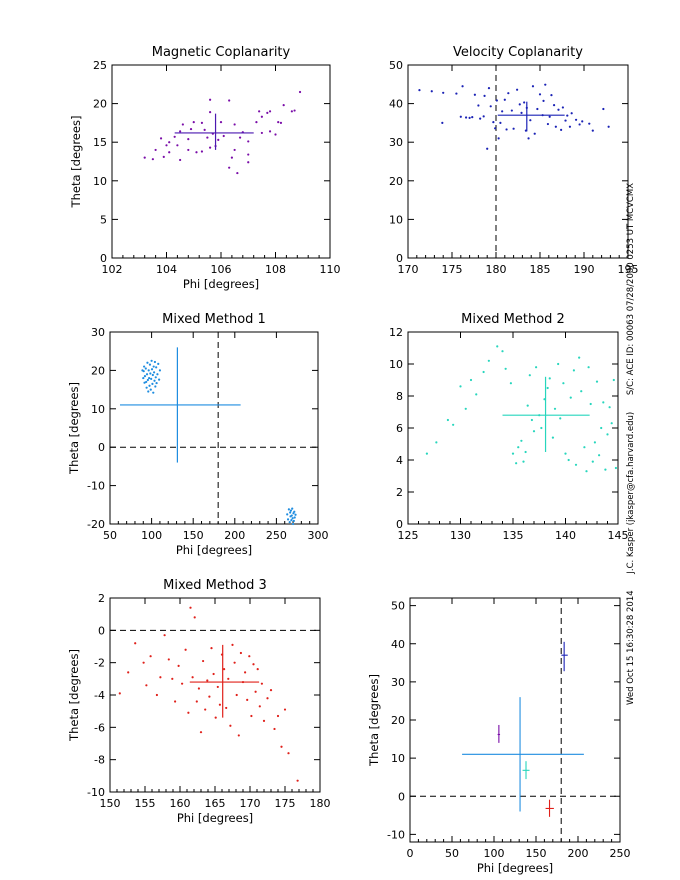 The height and width of the screenshot is (880, 680). What do you see at coordinates (536, 853) in the screenshot?
I see `p6-x-tick-label: 150` at bounding box center [536, 853].